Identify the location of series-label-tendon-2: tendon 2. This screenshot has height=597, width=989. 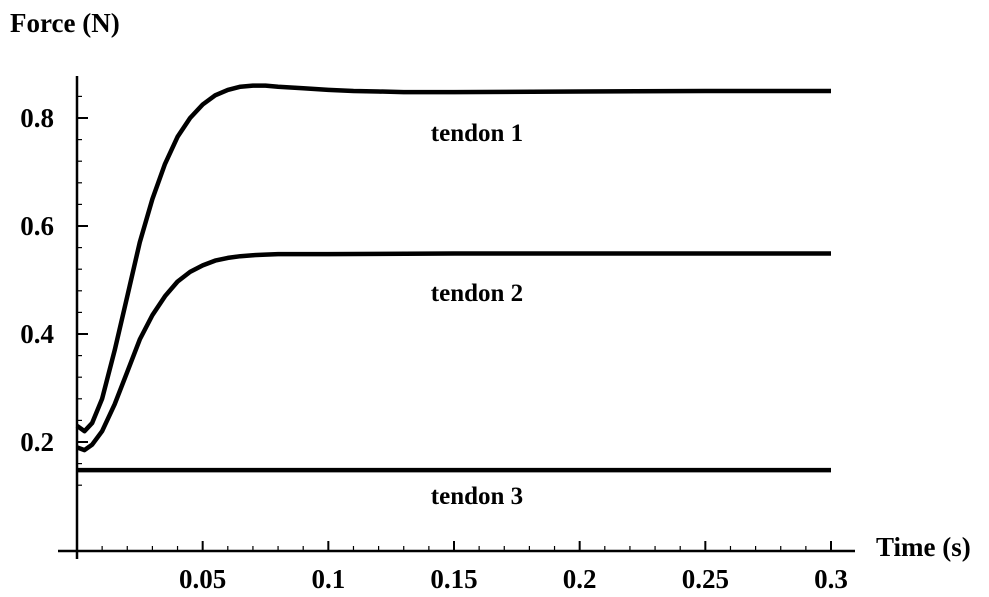
(477, 293).